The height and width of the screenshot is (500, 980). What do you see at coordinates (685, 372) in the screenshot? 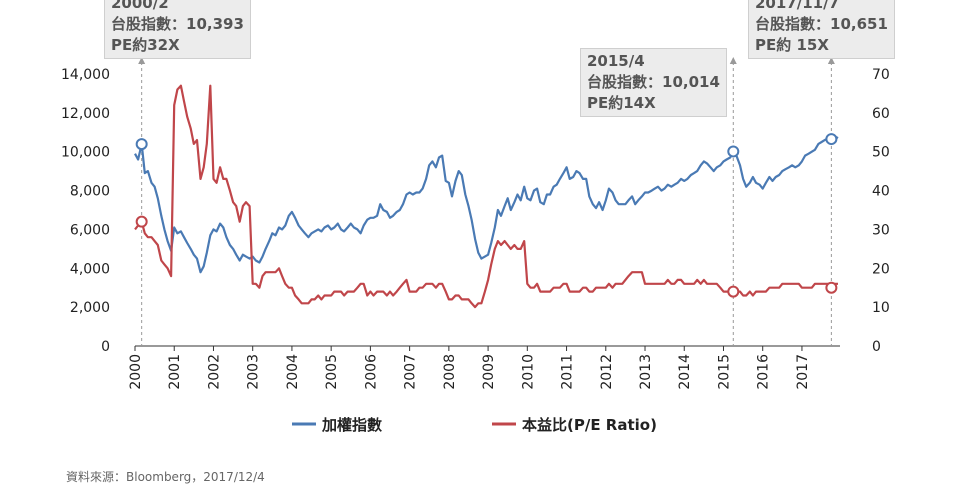
I see `x-tick-label: 2014` at bounding box center [685, 372].